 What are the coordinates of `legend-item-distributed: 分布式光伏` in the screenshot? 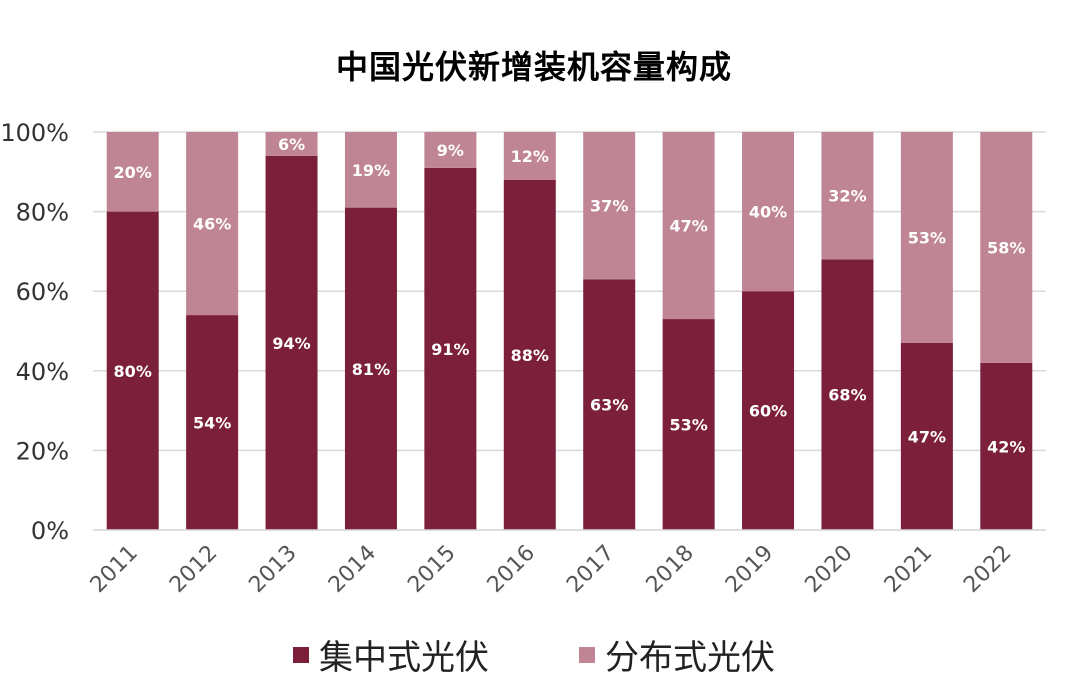 It's located at (677, 654).